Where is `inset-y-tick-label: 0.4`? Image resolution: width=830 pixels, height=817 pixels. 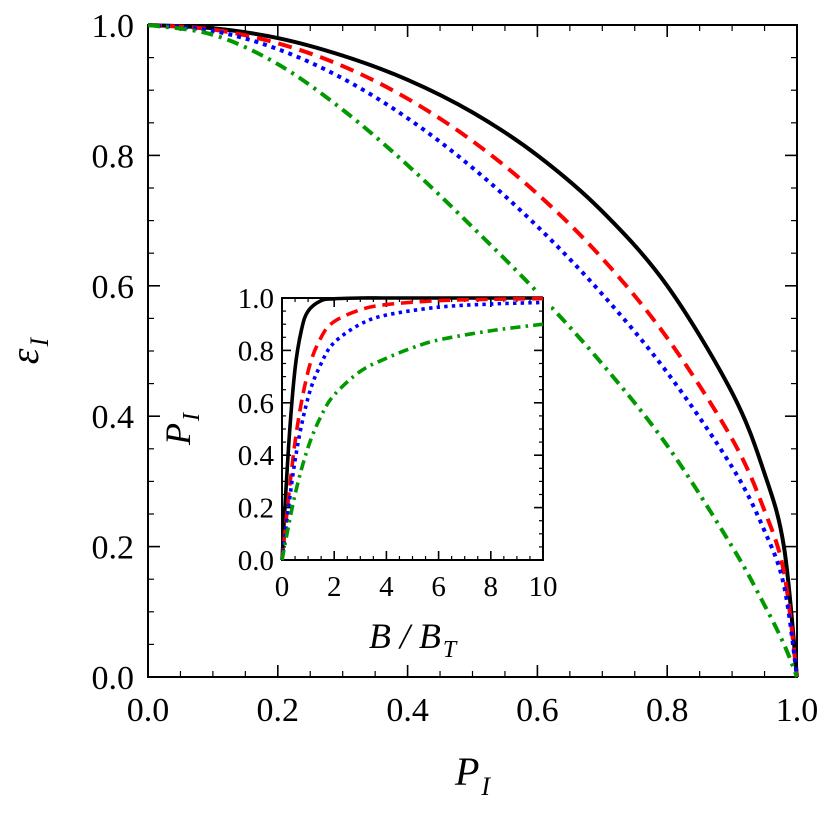 inset-y-tick-label: 0.4 is located at coordinates (256, 456).